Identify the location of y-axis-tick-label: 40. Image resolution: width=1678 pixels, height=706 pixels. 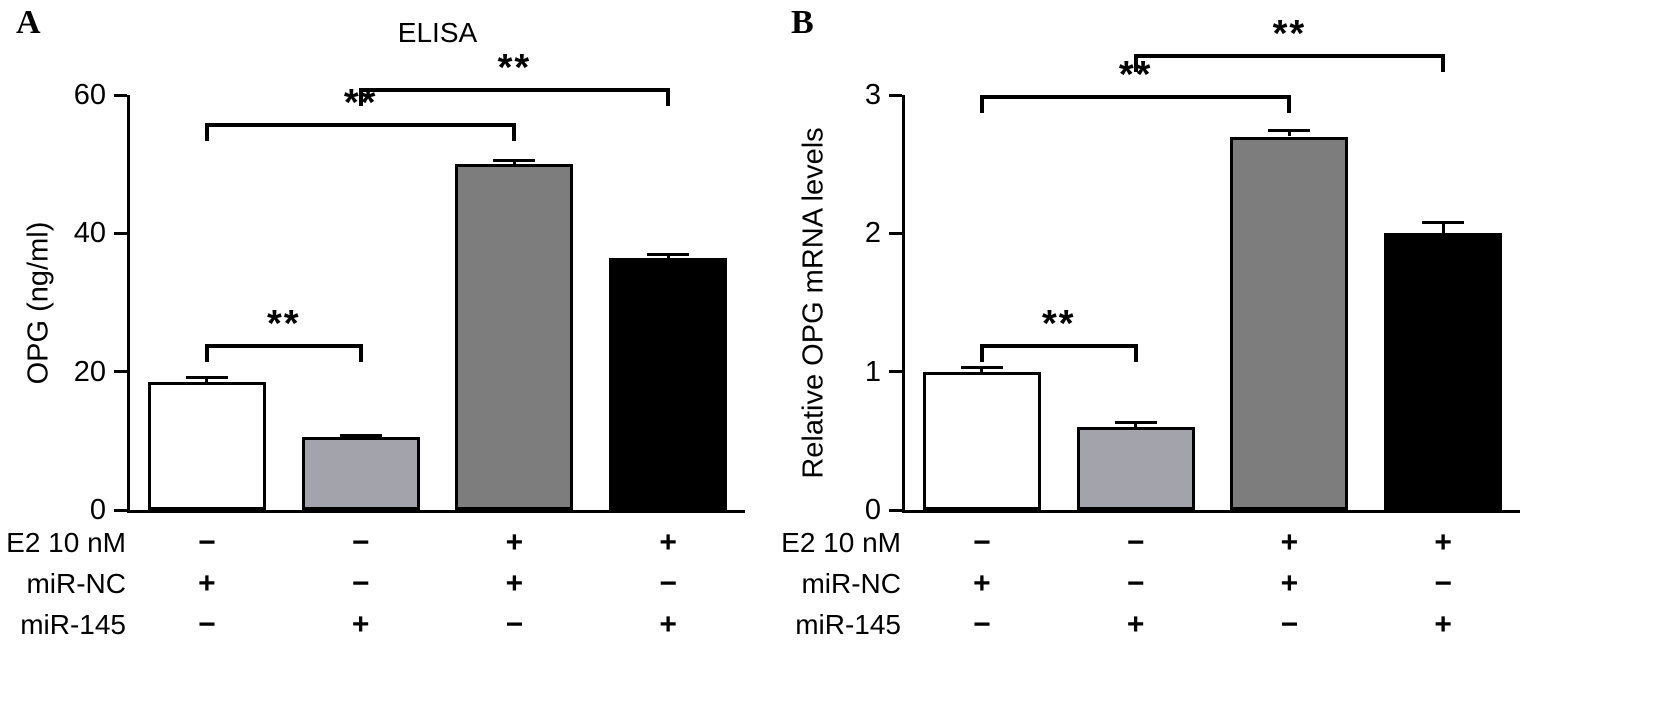
(89, 233).